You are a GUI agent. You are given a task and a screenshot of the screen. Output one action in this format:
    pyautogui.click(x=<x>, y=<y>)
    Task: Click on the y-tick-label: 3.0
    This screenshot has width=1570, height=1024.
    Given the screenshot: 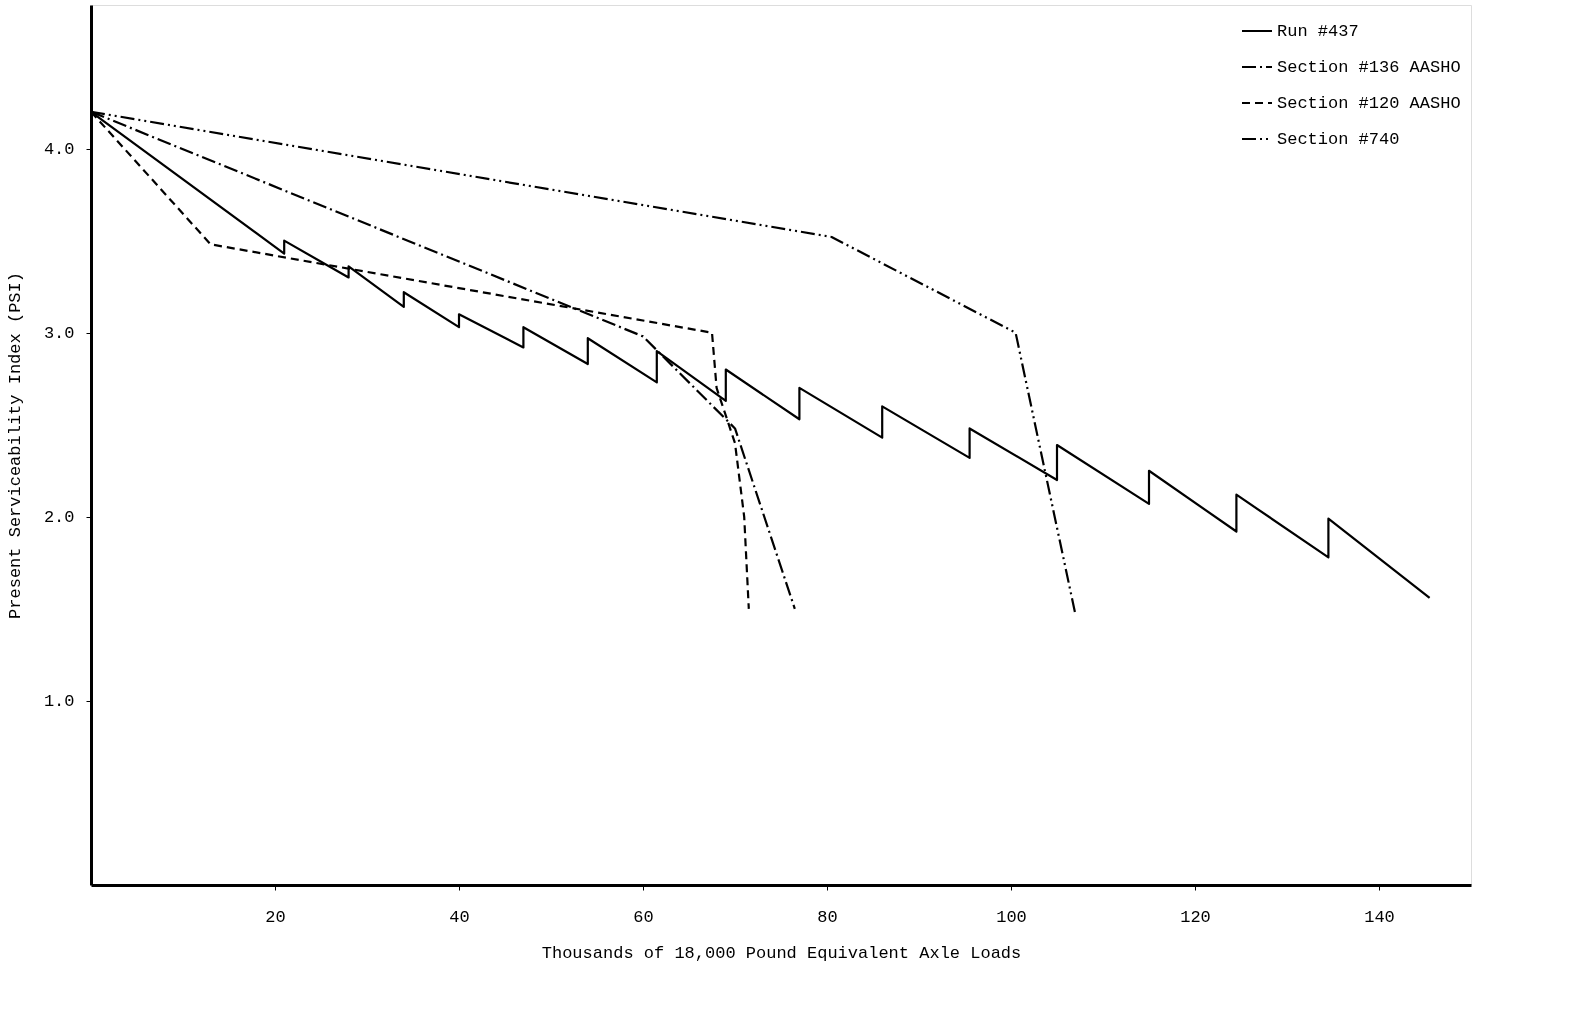 What is the action you would take?
    pyautogui.click(x=59, y=334)
    